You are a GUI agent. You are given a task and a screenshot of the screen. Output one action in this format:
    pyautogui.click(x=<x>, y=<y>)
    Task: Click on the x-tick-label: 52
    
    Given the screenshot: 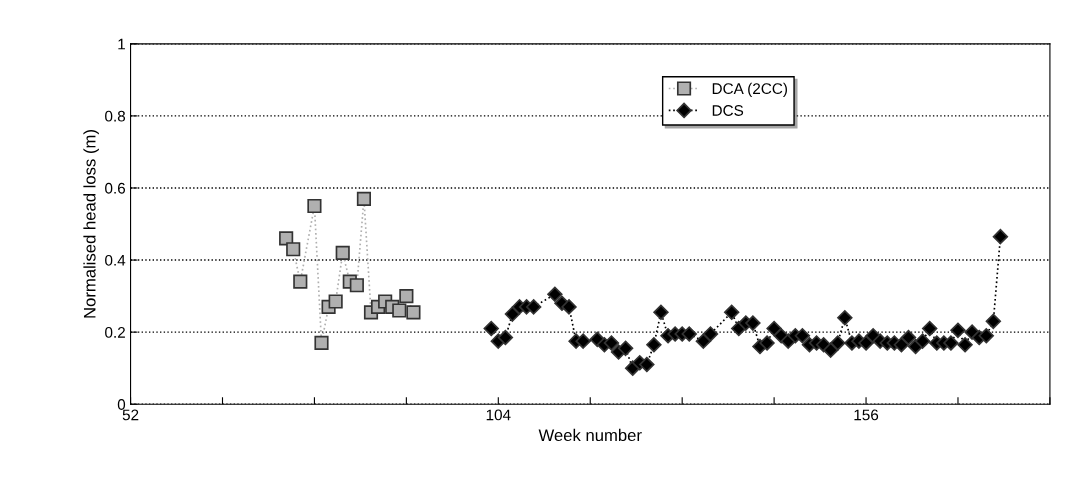 What is the action you would take?
    pyautogui.click(x=130, y=415)
    